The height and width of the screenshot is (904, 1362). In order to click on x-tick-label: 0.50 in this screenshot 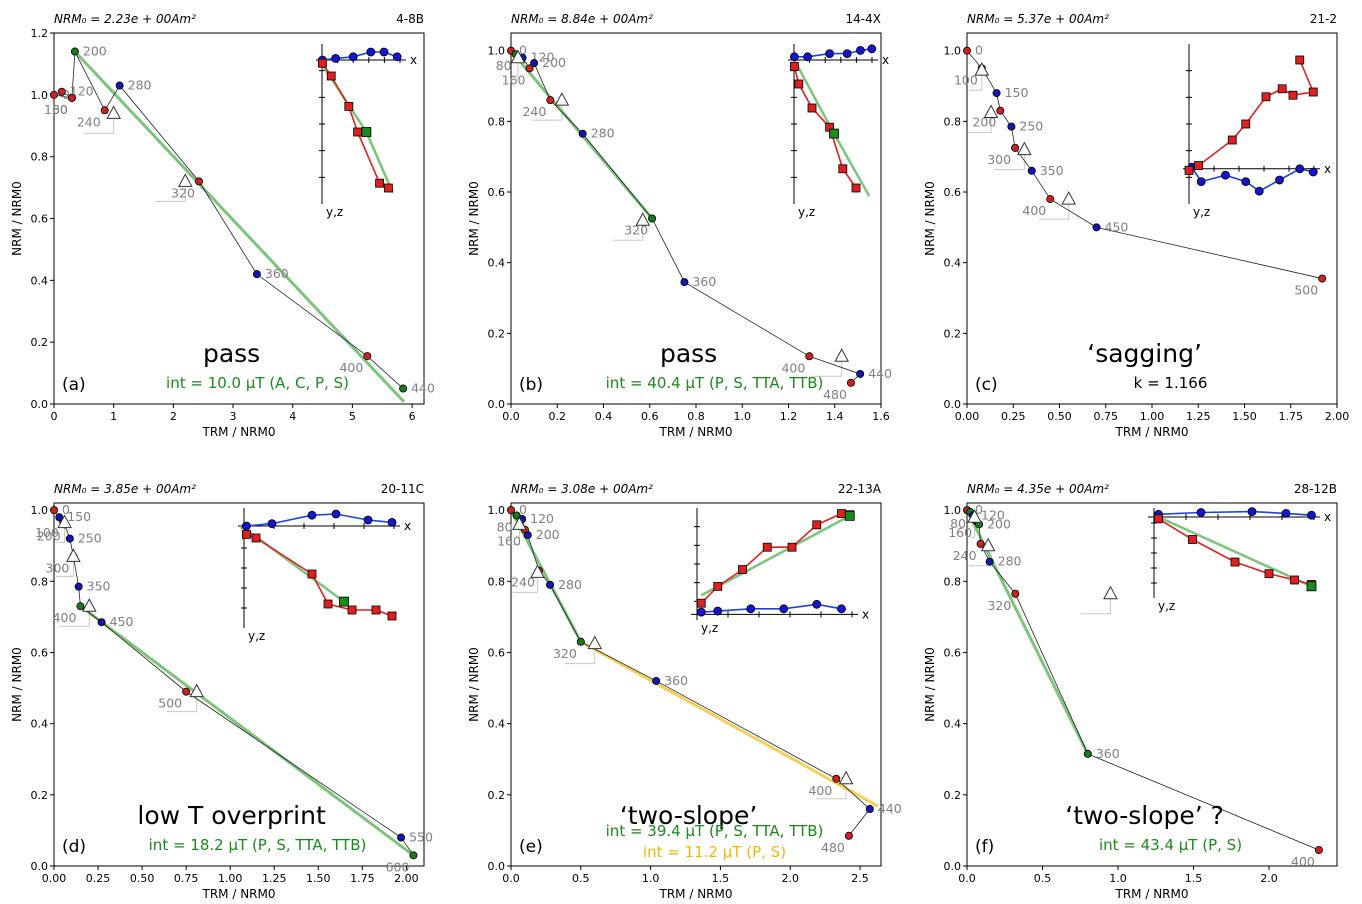, I will do `click(1059, 416)`.